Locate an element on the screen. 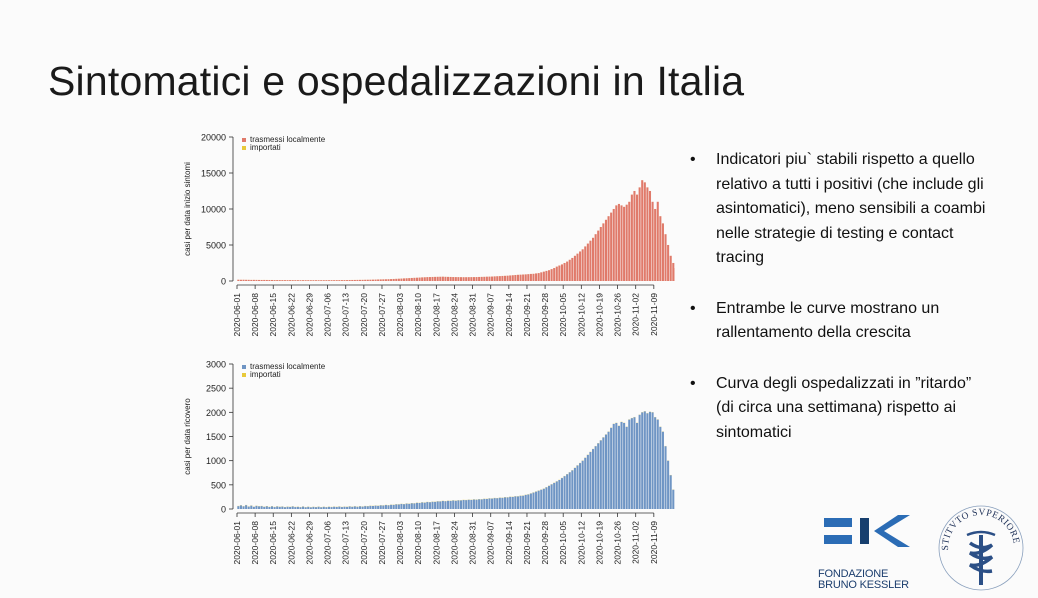 This screenshot has width=1038, height=598. y-tick-label: 15000 is located at coordinates (213, 174).